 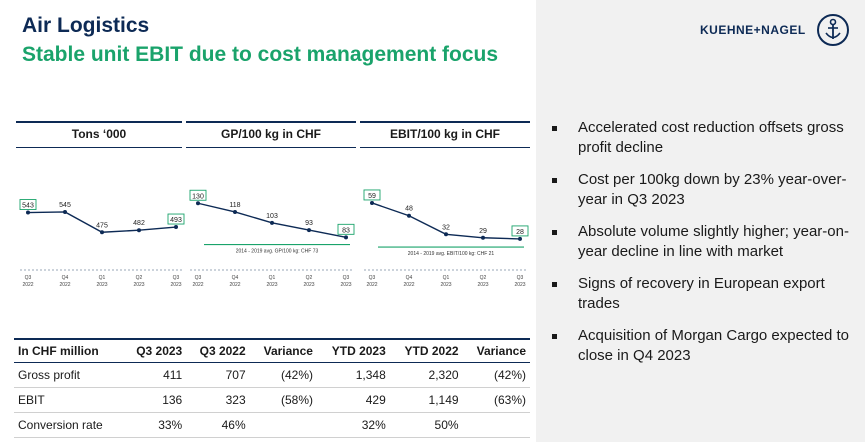 I want to click on page-title: Air Logistics, so click(x=86, y=25).